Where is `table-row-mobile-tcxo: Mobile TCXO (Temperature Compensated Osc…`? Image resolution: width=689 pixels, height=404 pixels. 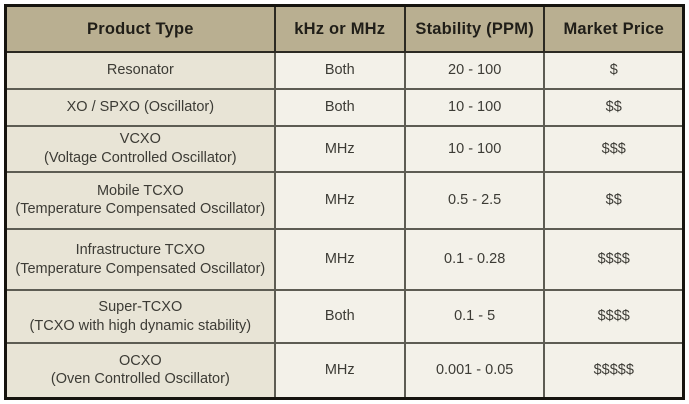
table-row-mobile-tcxo: Mobile TCXO (Temperature Compensated Osc… is located at coordinates (344, 200).